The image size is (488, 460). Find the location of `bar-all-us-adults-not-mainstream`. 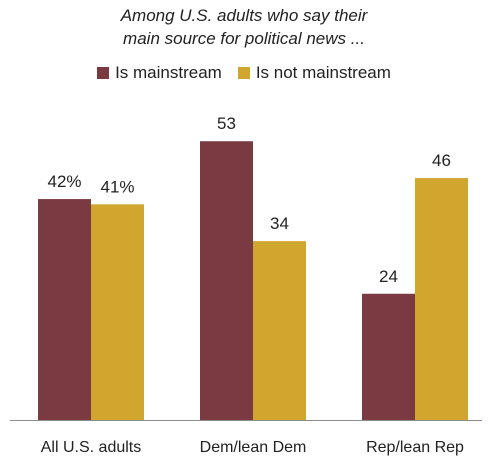

bar-all-us-adults-not-mainstream is located at coordinates (117, 312).